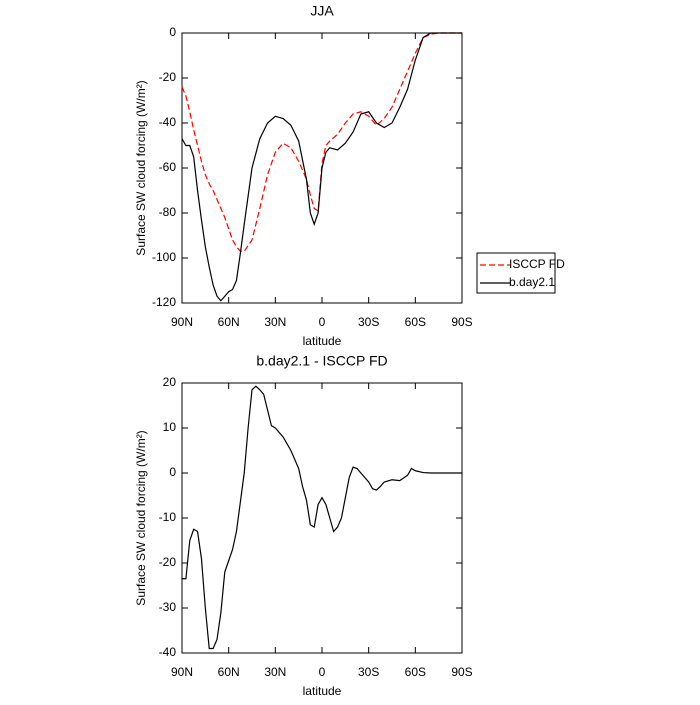 Image resolution: width=700 pixels, height=705 pixels. What do you see at coordinates (516, 273) in the screenshot?
I see `legend-box` at bounding box center [516, 273].